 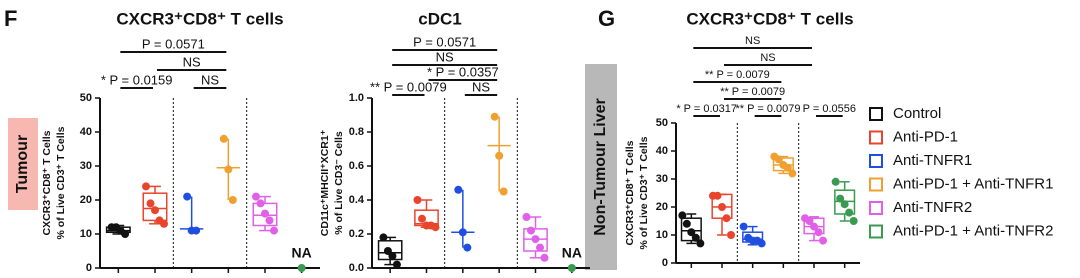 I want to click on y-tick-label: 0.8, so click(x=356, y=132).